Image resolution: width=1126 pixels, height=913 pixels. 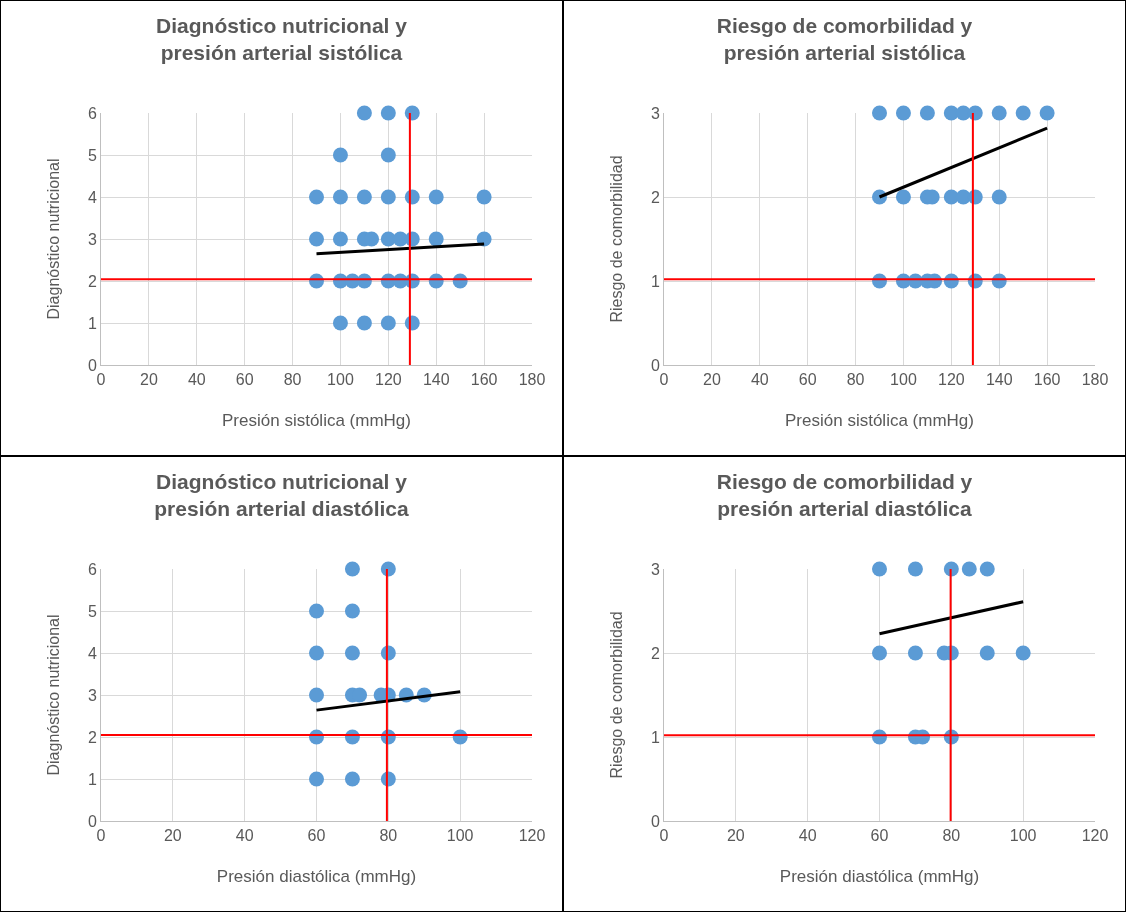 I want to click on chart-title: Diagnóstico nutricional y presión arterial diastólica, so click(x=282, y=495).